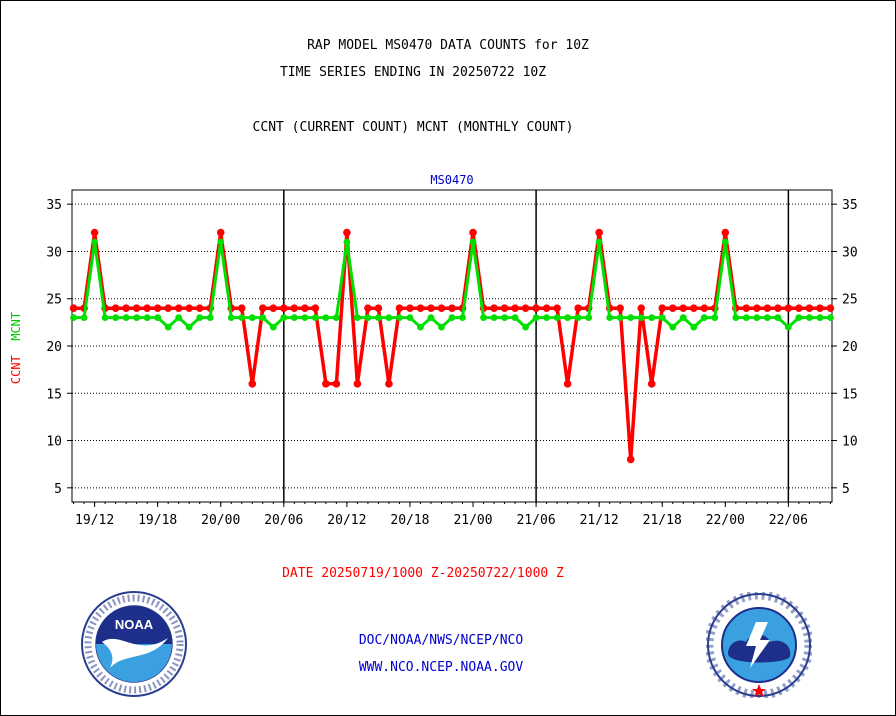 This screenshot has width=896, height=716. What do you see at coordinates (725, 520) in the screenshot?
I see `x-tick-label: 22/00` at bounding box center [725, 520].